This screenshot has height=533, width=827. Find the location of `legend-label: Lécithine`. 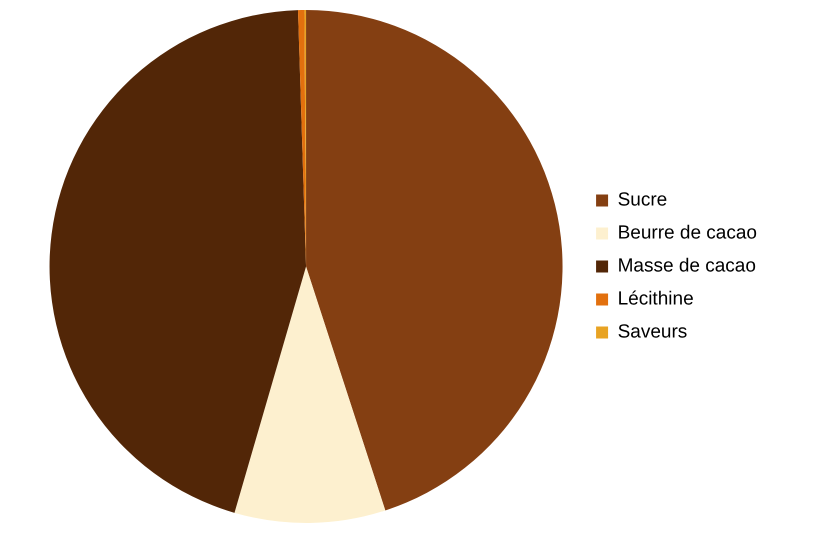

legend-label: Lécithine is located at coordinates (656, 299).